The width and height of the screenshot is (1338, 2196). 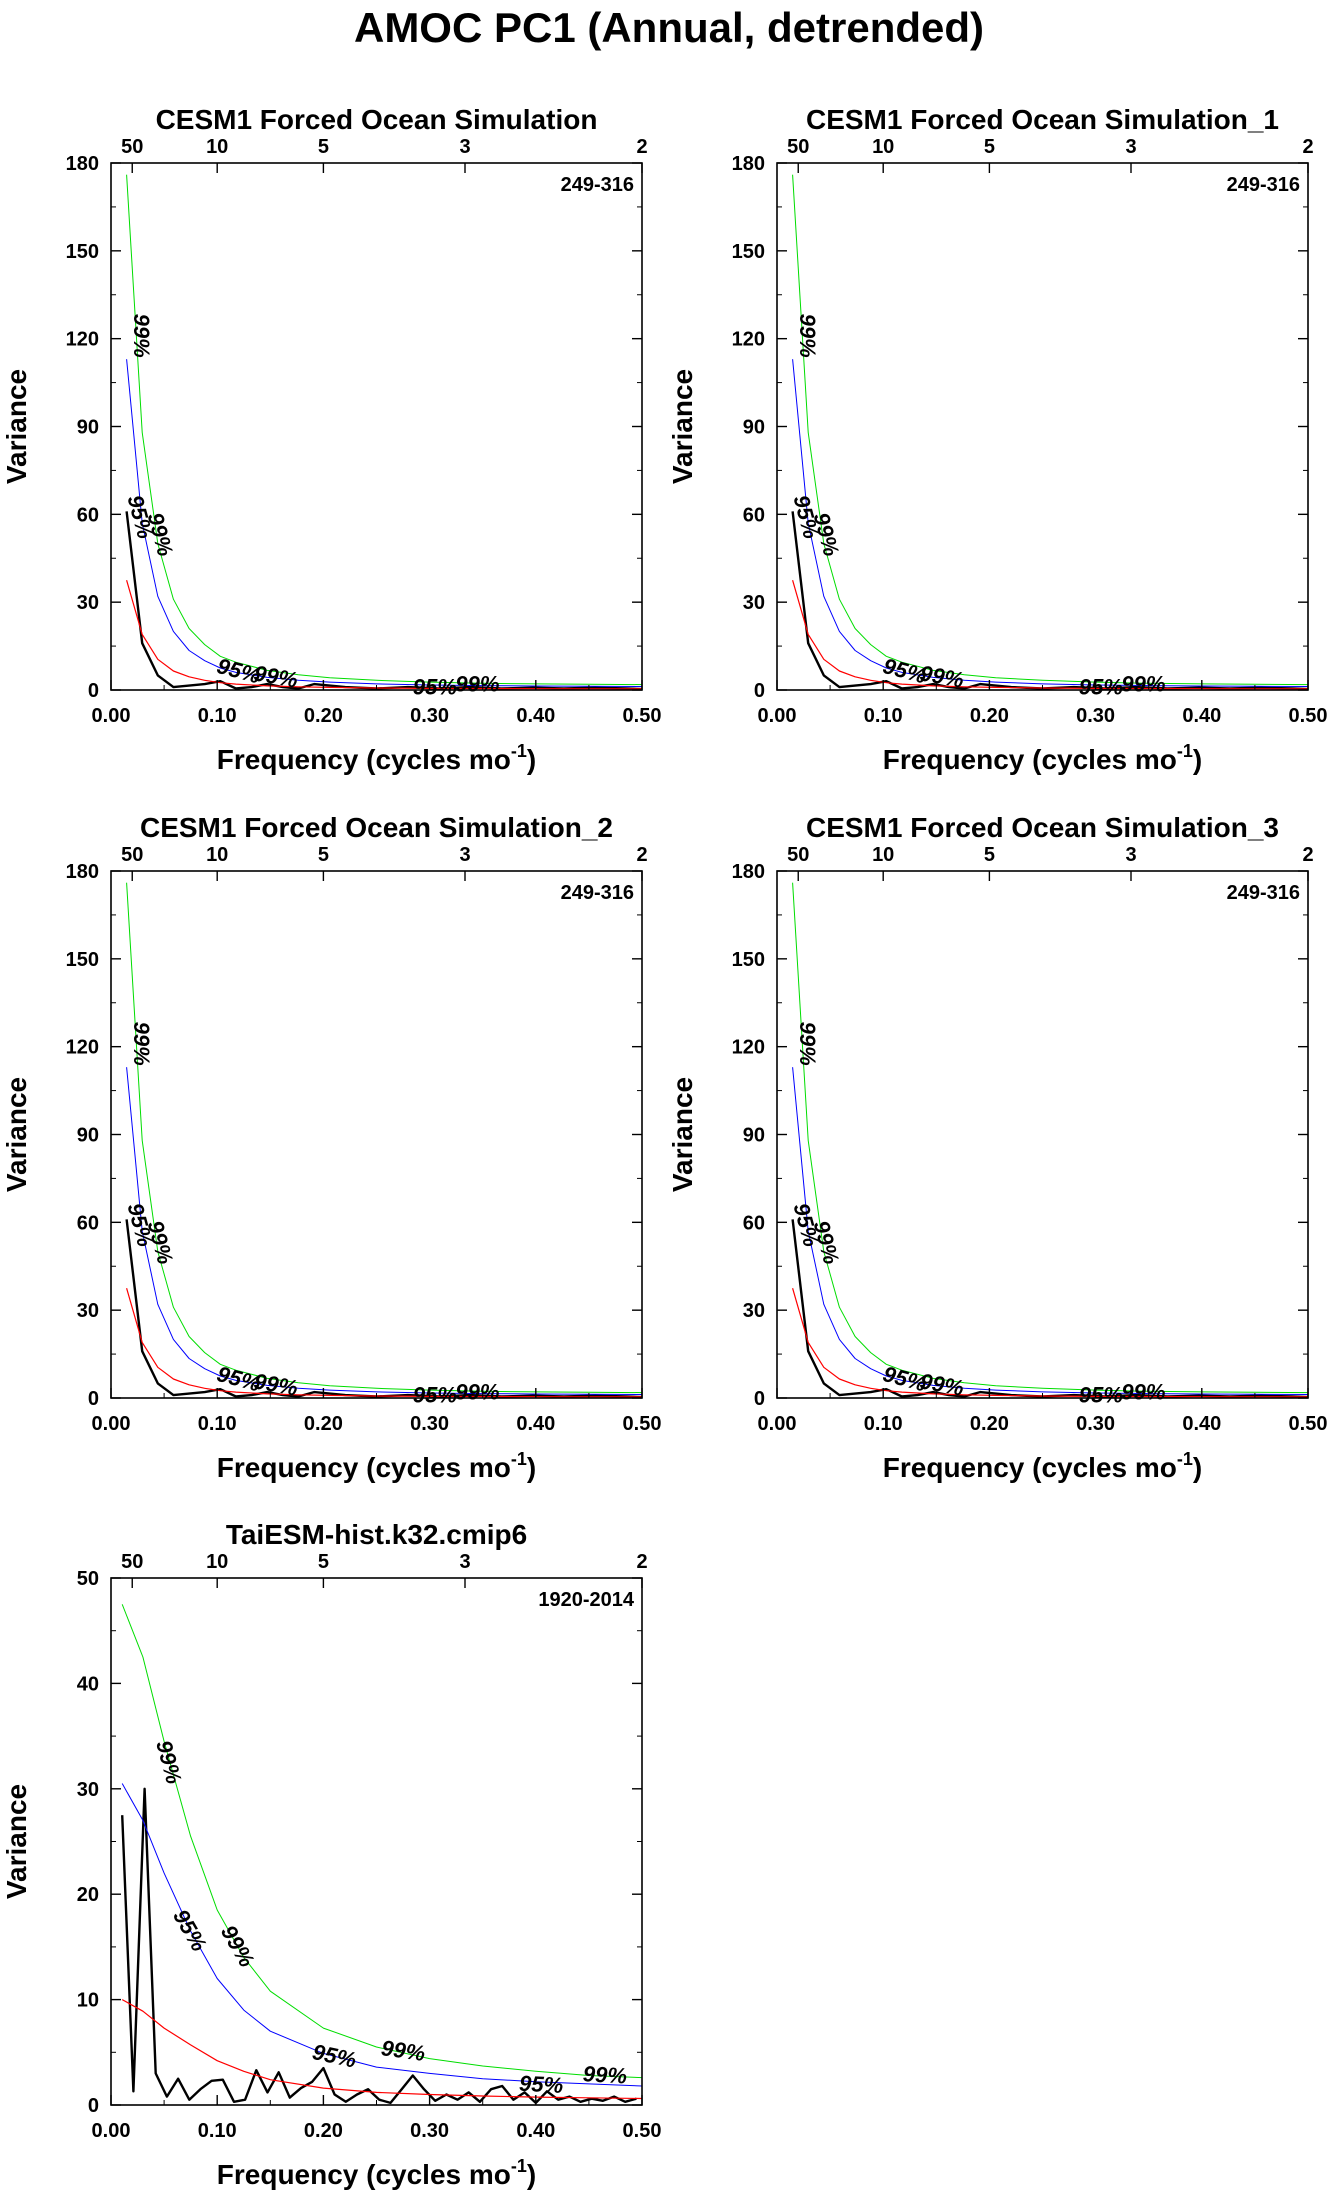 I want to click on panel-title: CESM1 Forced Ocean Simulation, so click(x=377, y=119).